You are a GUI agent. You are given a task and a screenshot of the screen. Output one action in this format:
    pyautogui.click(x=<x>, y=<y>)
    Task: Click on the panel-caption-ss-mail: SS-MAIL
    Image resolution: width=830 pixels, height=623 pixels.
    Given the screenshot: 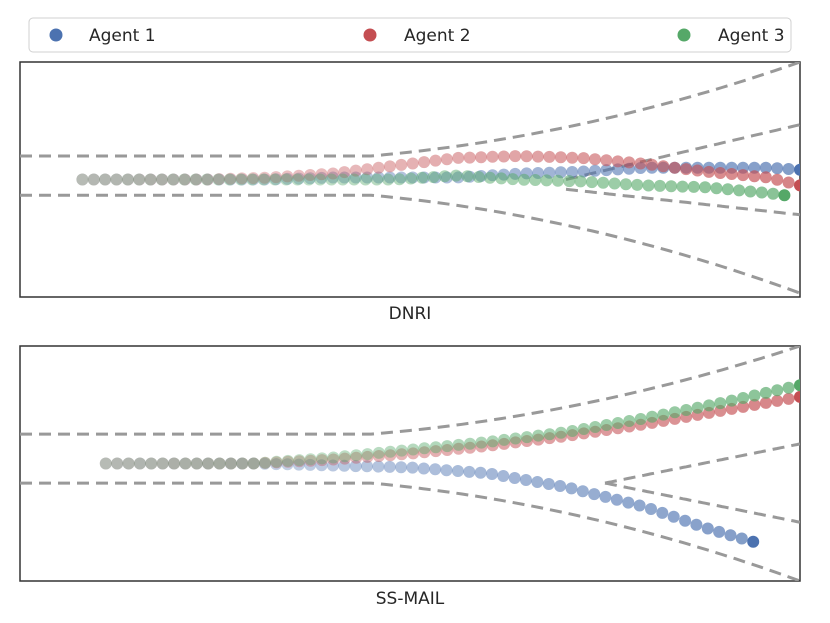 What is the action you would take?
    pyautogui.click(x=410, y=599)
    